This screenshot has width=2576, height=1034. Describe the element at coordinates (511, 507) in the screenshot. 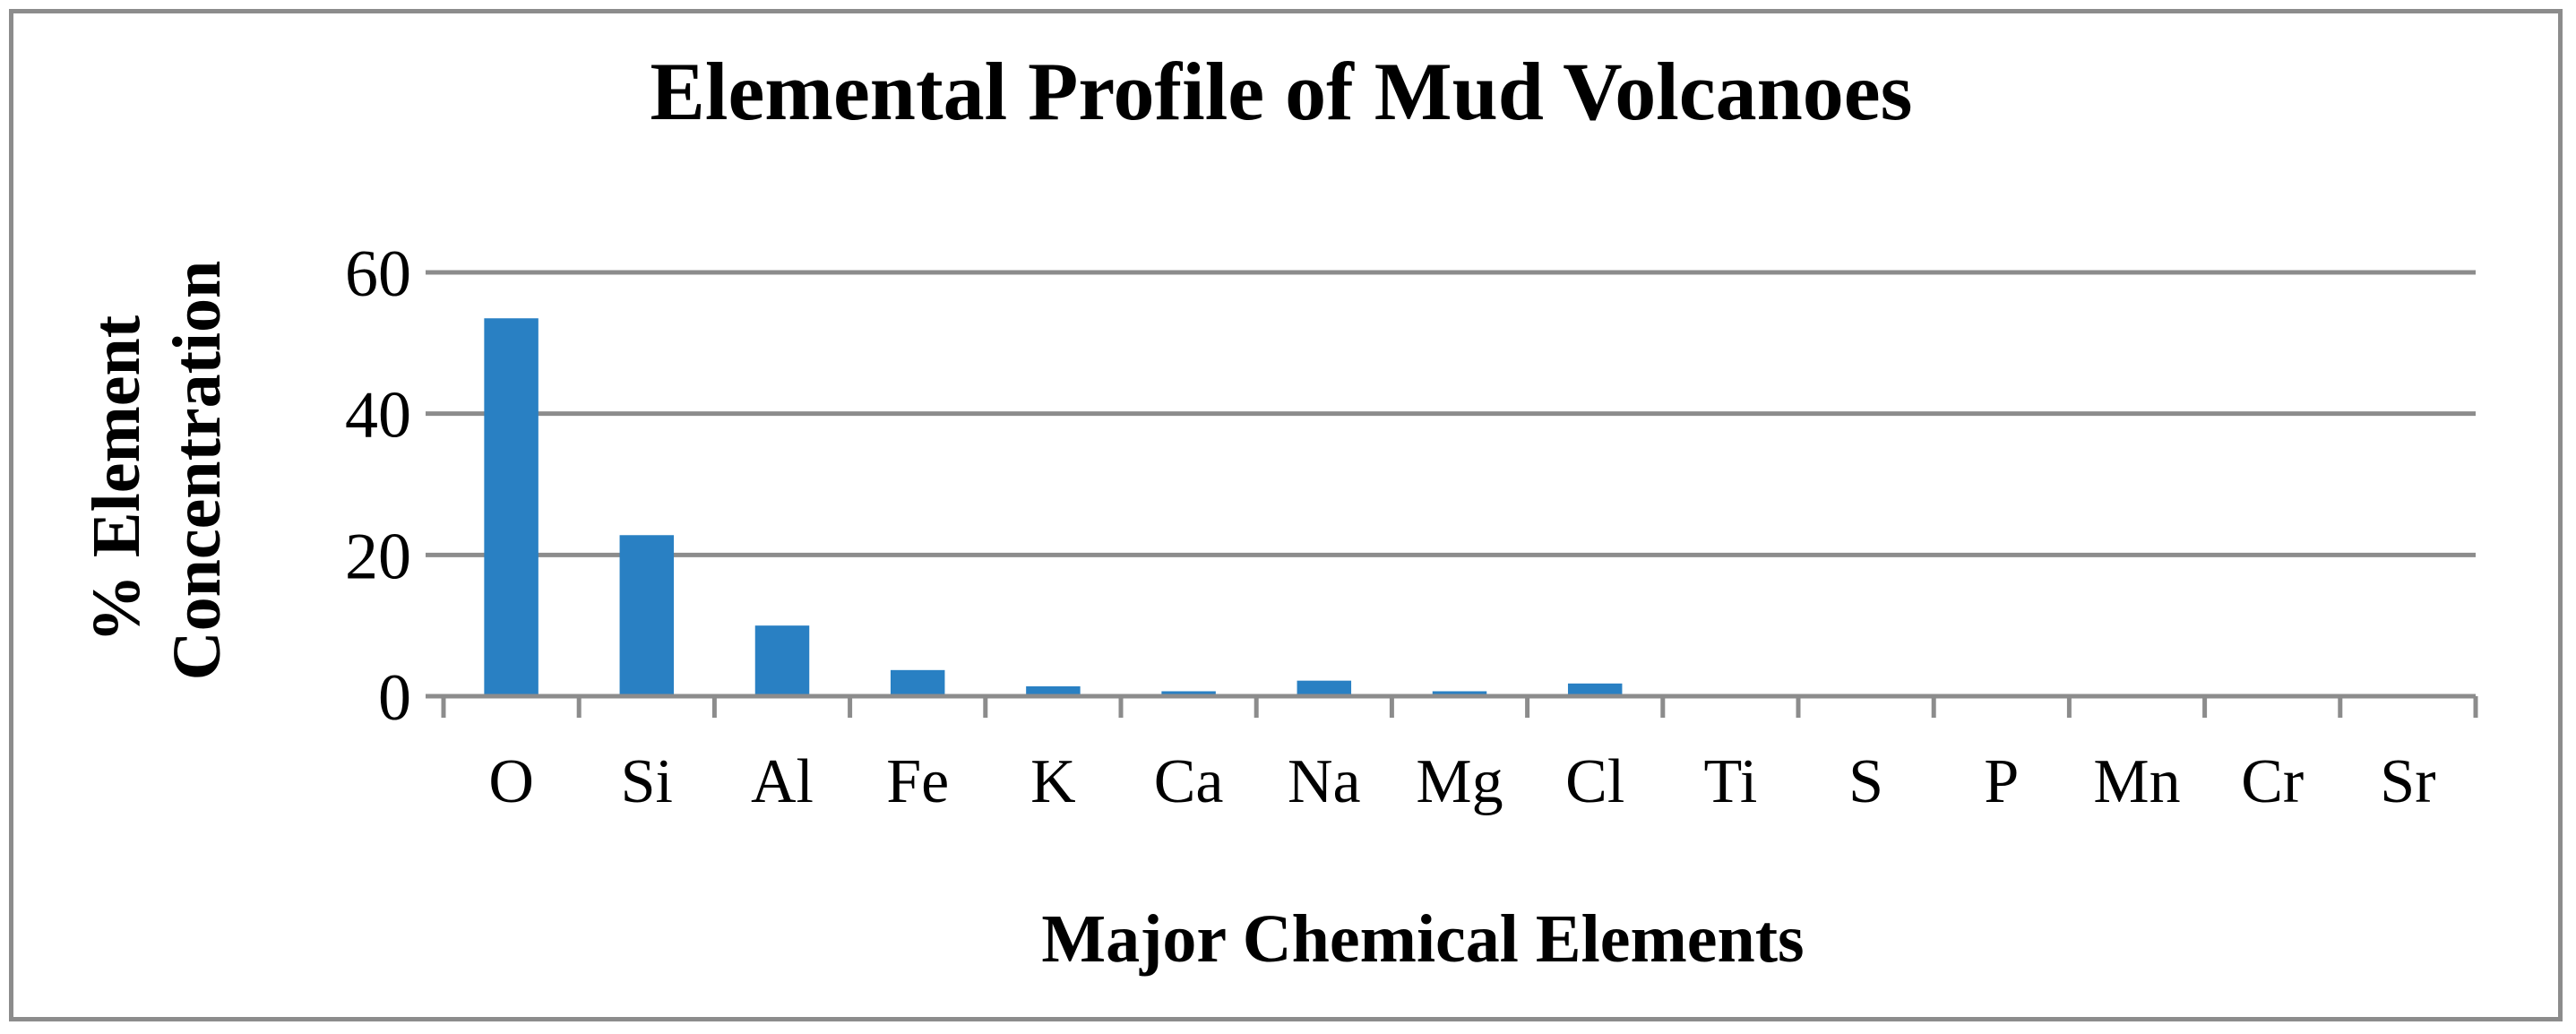

I see `bar-O` at that location.